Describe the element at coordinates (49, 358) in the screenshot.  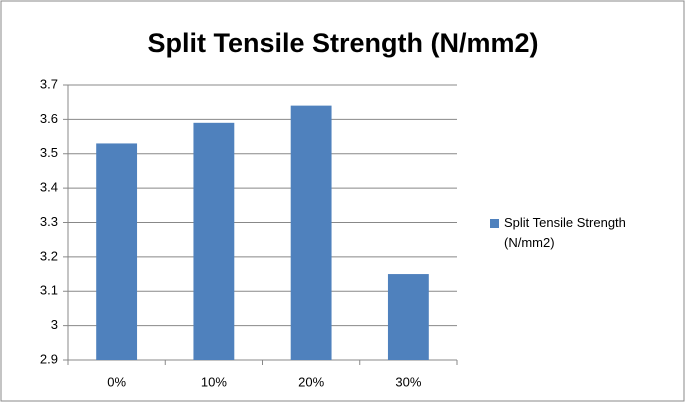
I see `y-tick-label: 2.9` at that location.